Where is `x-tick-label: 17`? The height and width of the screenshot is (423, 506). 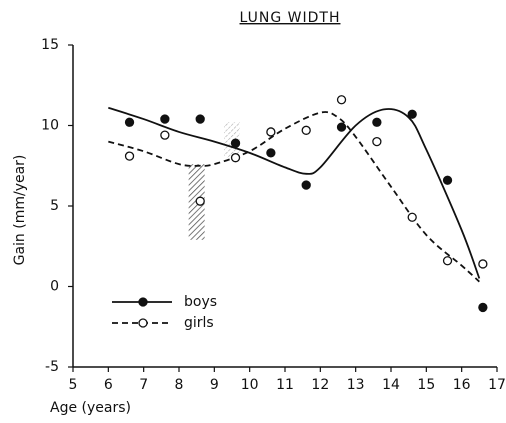
x-tick-label: 17 is located at coordinates (497, 385).